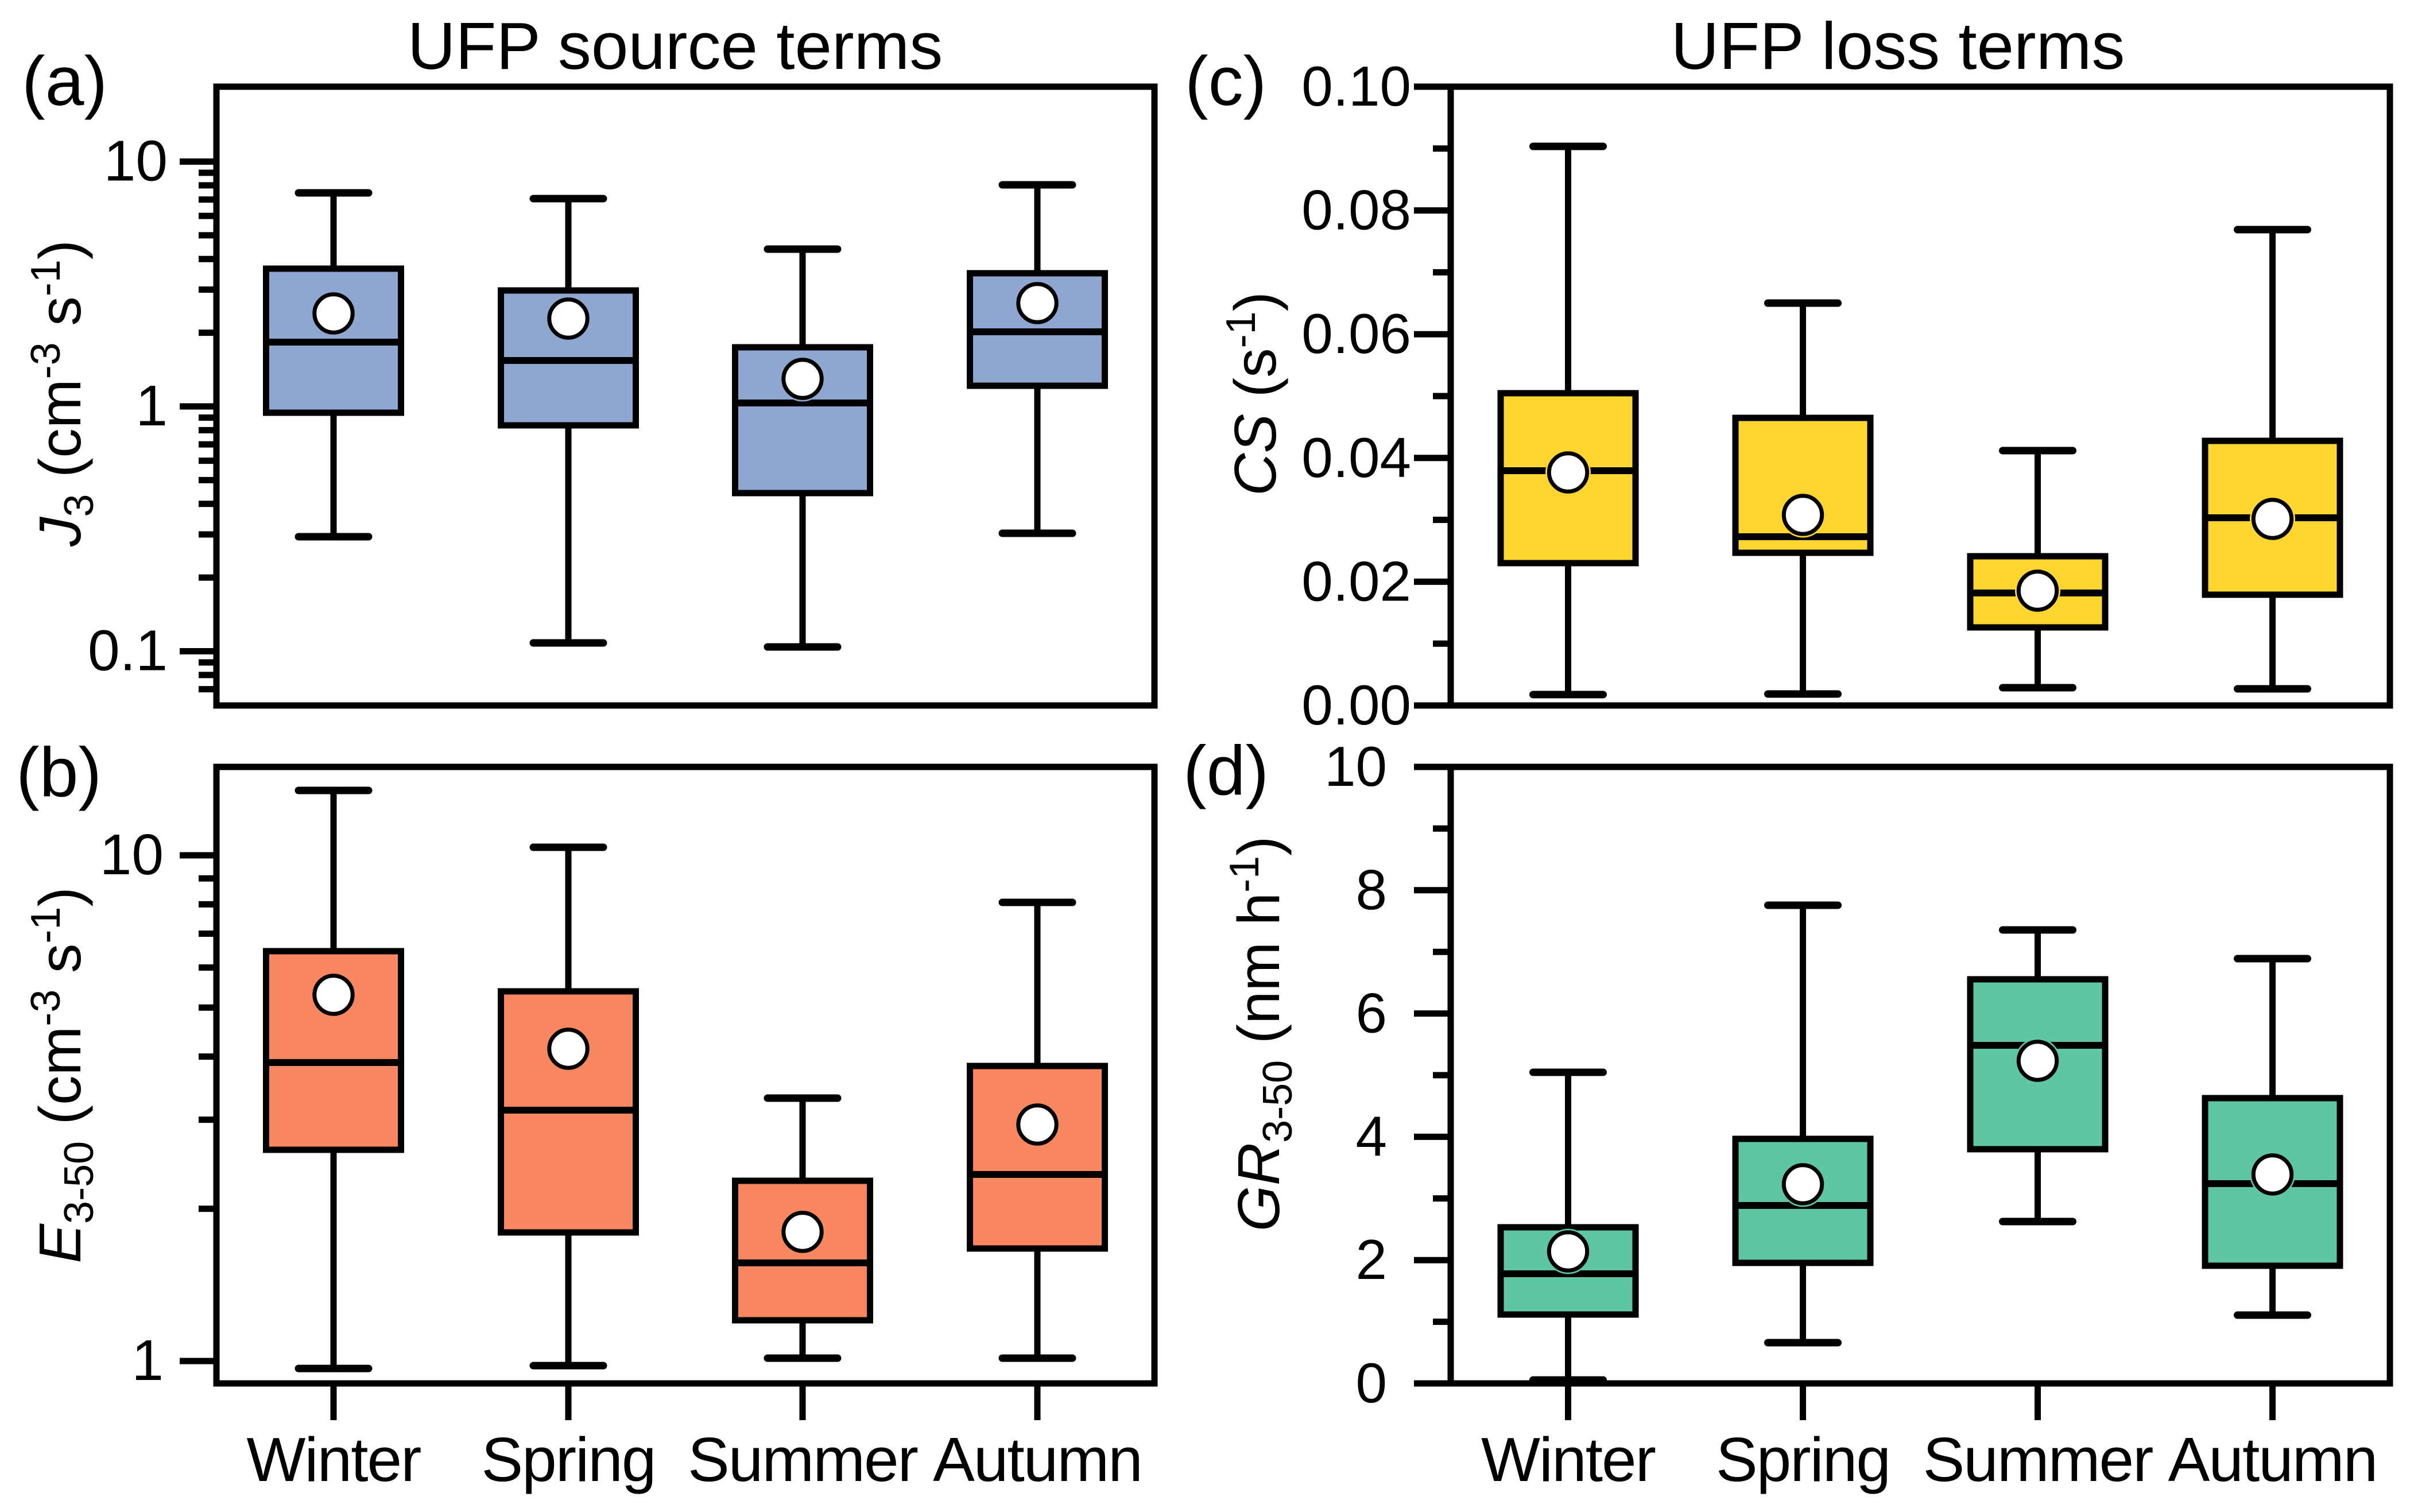 This screenshot has height=1512, width=2414. I want to click on svg-text: (a), so click(64, 81).